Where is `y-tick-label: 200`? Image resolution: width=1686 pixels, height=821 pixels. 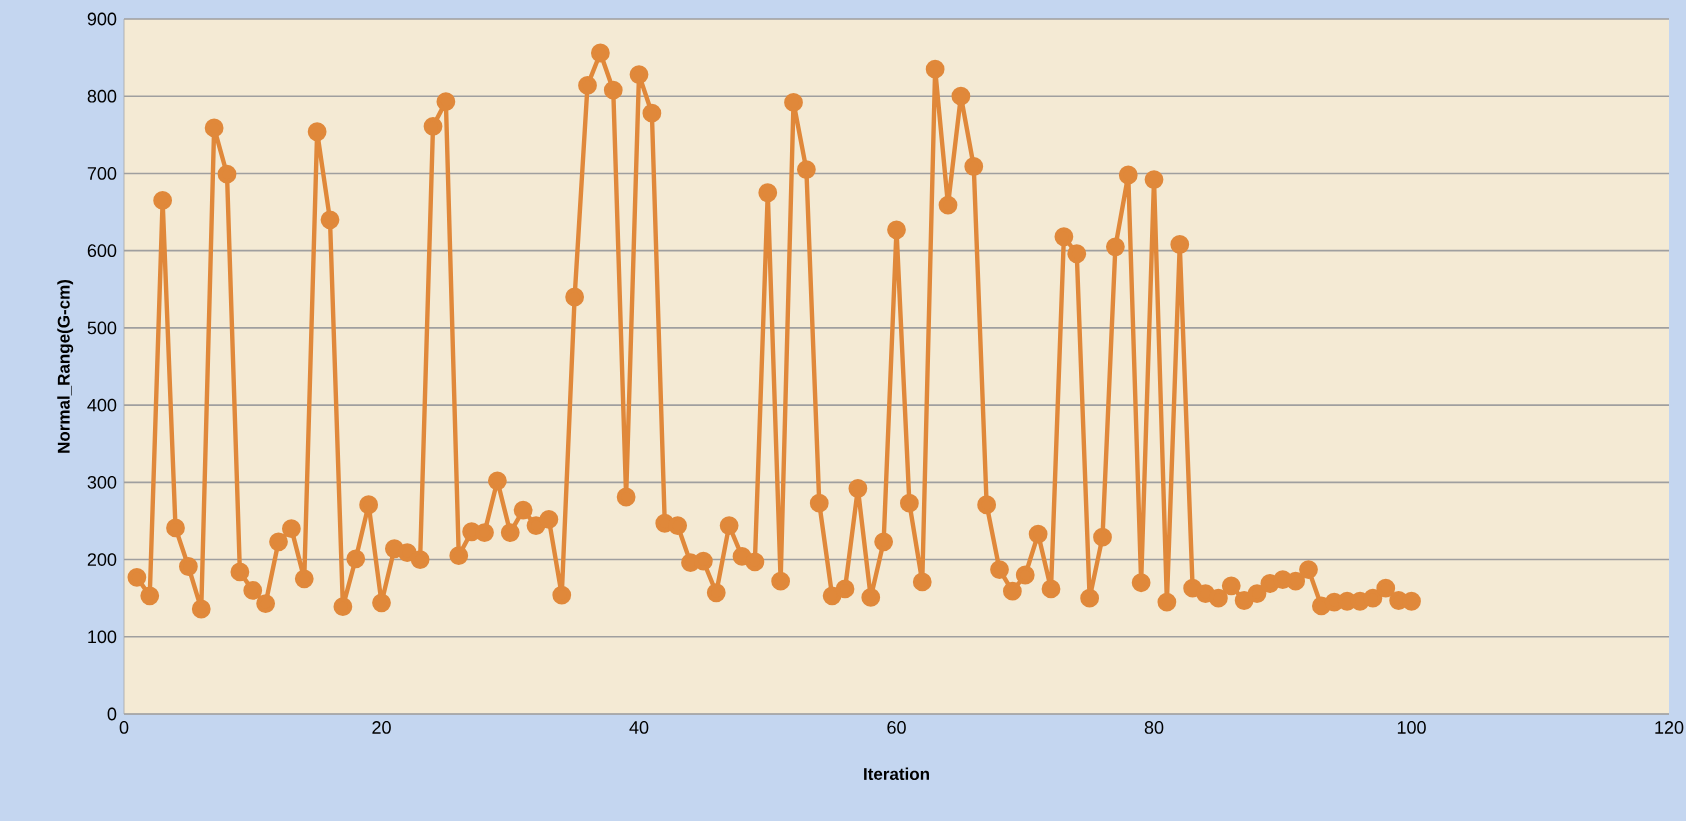 y-tick-label: 200 is located at coordinates (102, 559).